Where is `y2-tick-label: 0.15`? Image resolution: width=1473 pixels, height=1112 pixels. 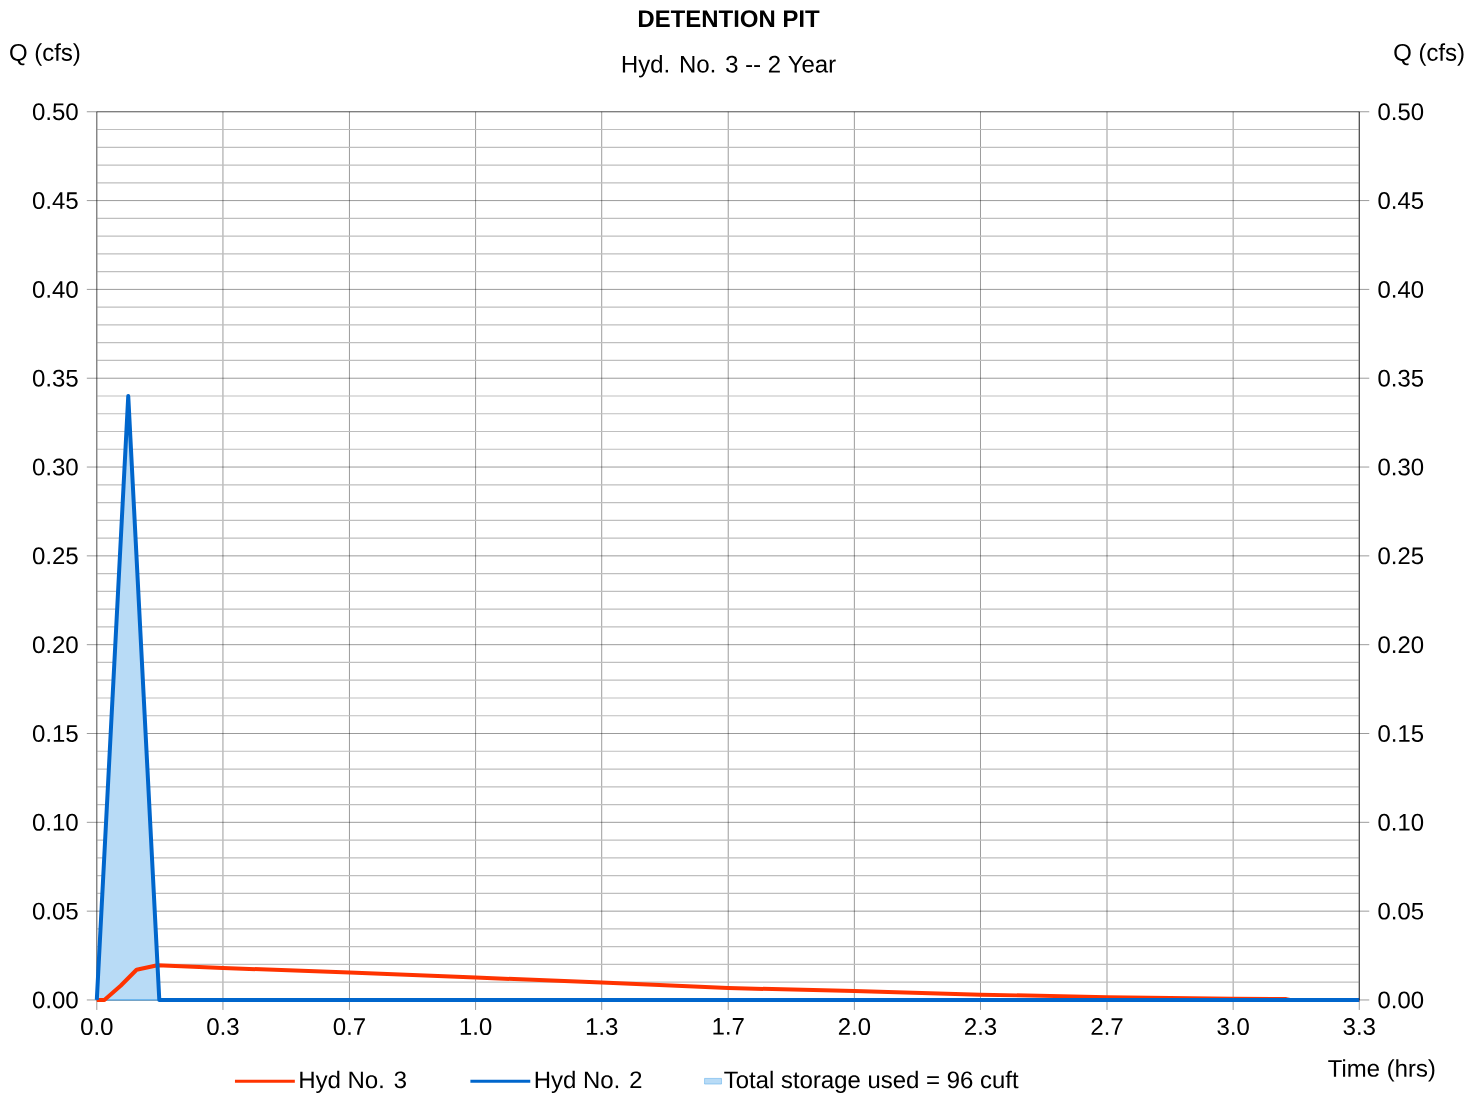
y2-tick-label: 0.15 is located at coordinates (55, 734).